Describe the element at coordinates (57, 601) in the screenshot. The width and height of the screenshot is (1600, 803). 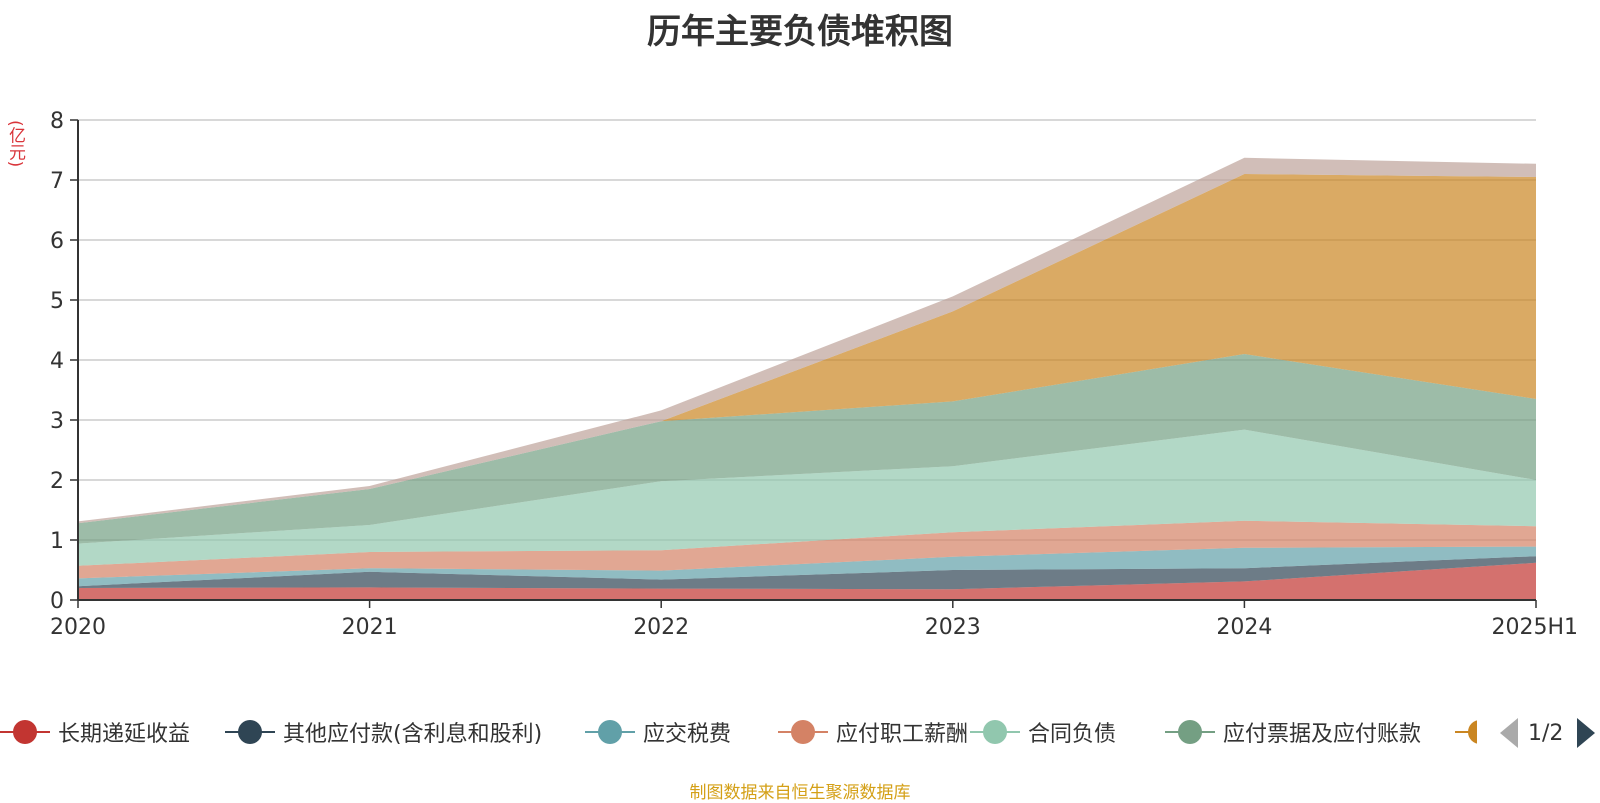
I see `y-tick-label: 0` at that location.